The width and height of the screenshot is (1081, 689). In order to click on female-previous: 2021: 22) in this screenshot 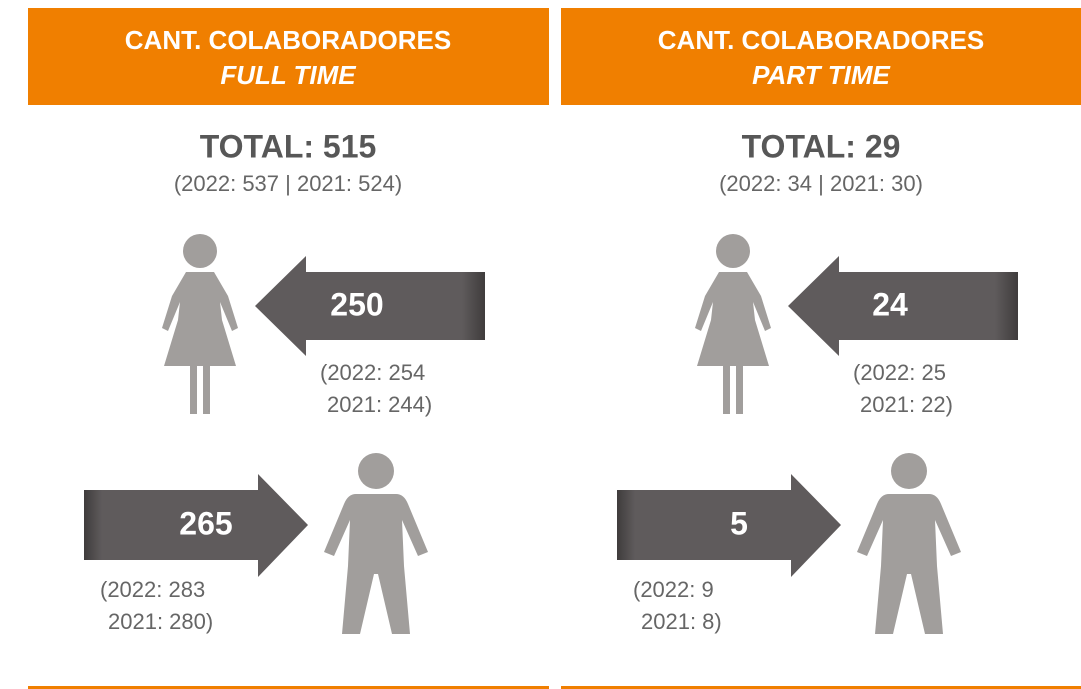, I will do `click(906, 404)`.